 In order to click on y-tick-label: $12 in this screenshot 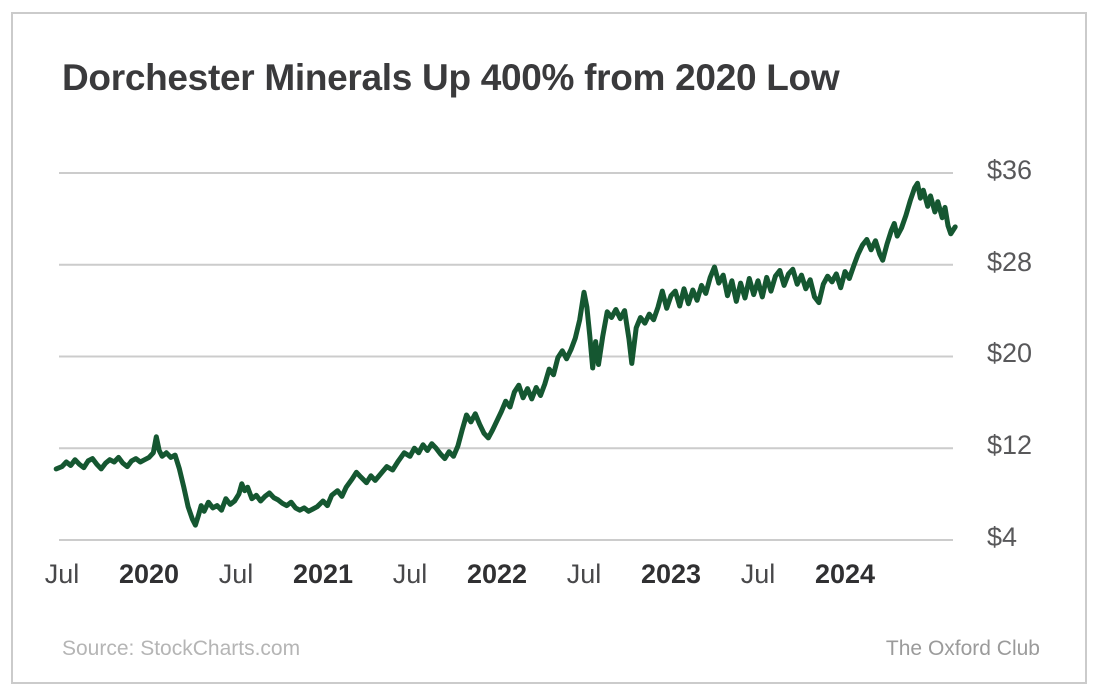, I will do `click(1010, 445)`.